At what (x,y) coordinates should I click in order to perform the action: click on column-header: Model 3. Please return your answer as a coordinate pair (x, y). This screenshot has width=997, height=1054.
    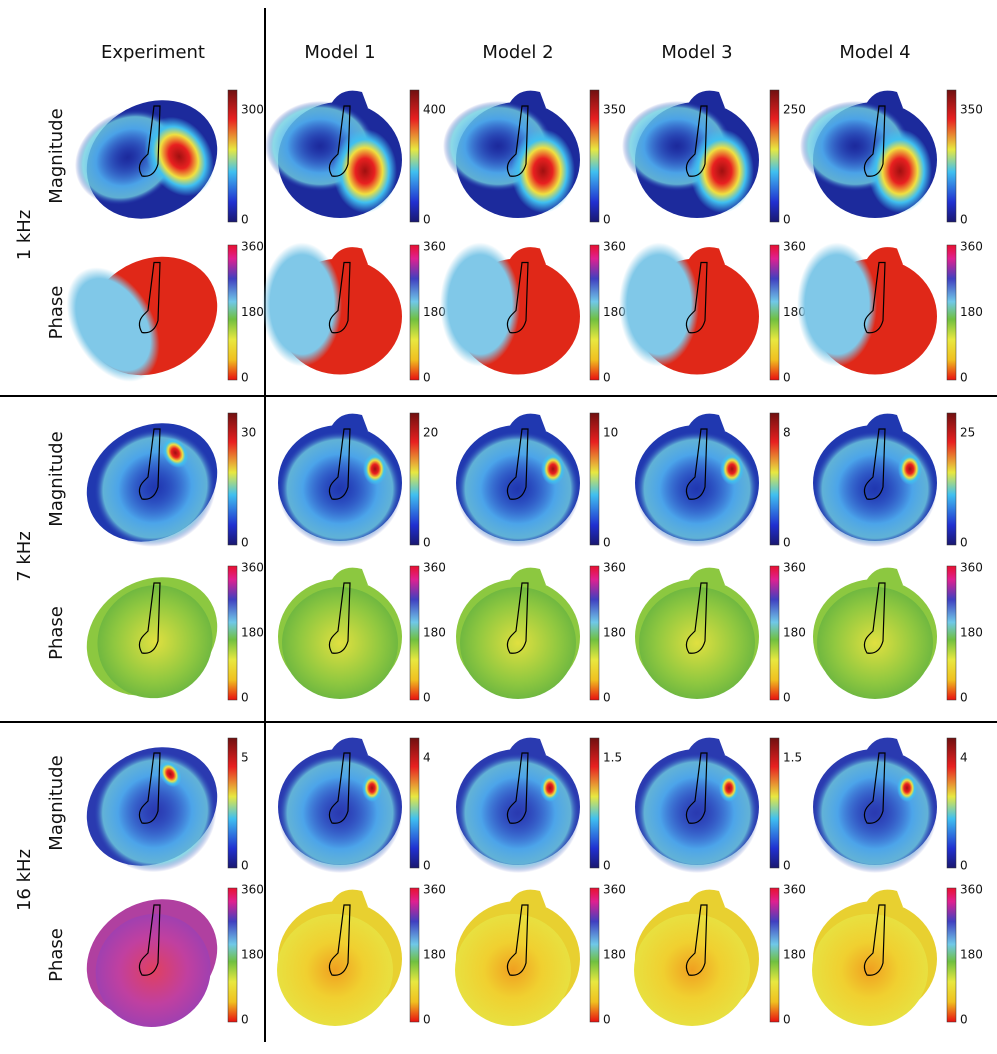
    Looking at the image, I should click on (696, 52).